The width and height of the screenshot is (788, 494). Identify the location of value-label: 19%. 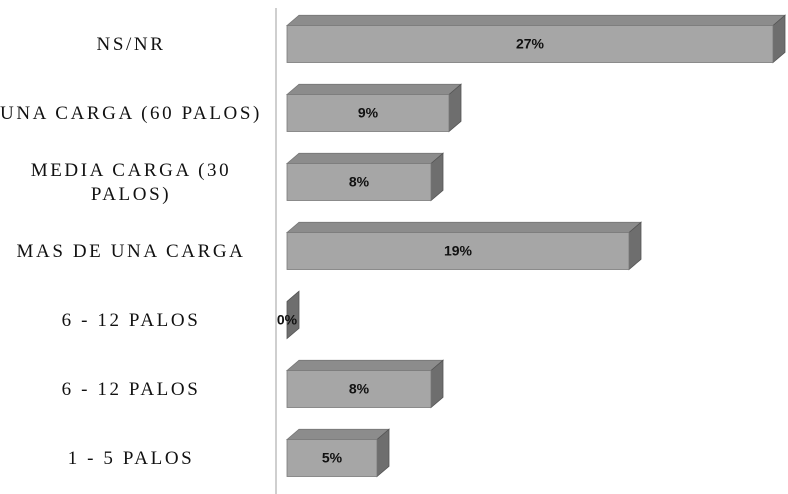
(458, 251).